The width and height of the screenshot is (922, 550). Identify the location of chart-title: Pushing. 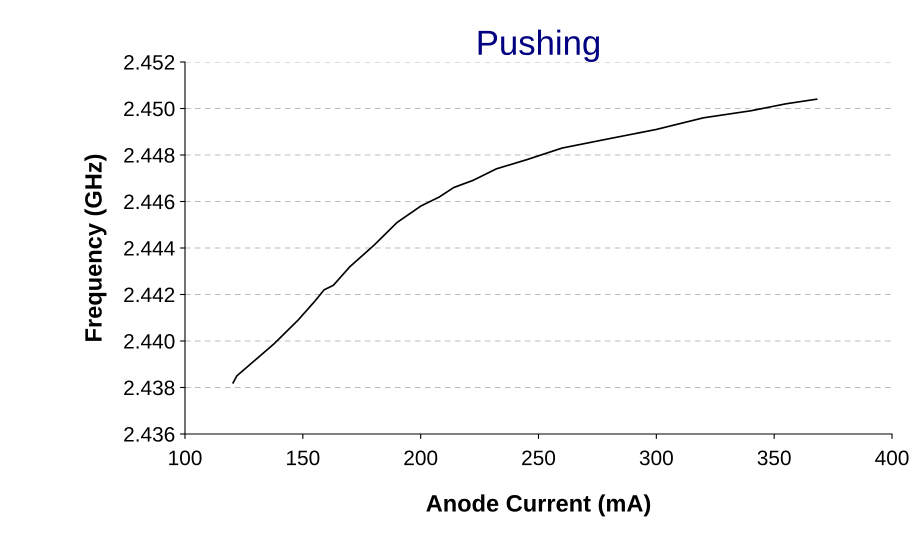
(539, 46).